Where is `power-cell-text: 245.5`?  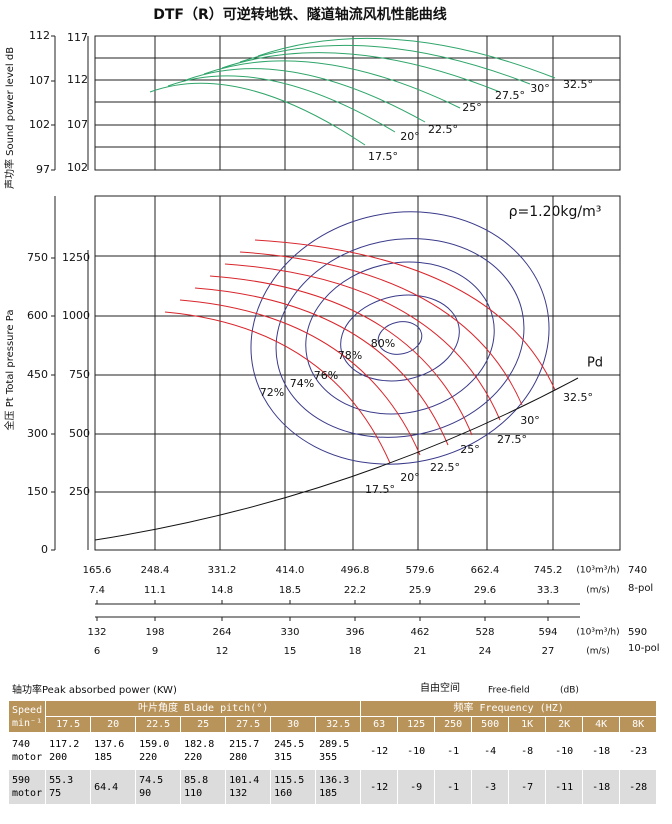
power-cell-text: 245.5 is located at coordinates (289, 744).